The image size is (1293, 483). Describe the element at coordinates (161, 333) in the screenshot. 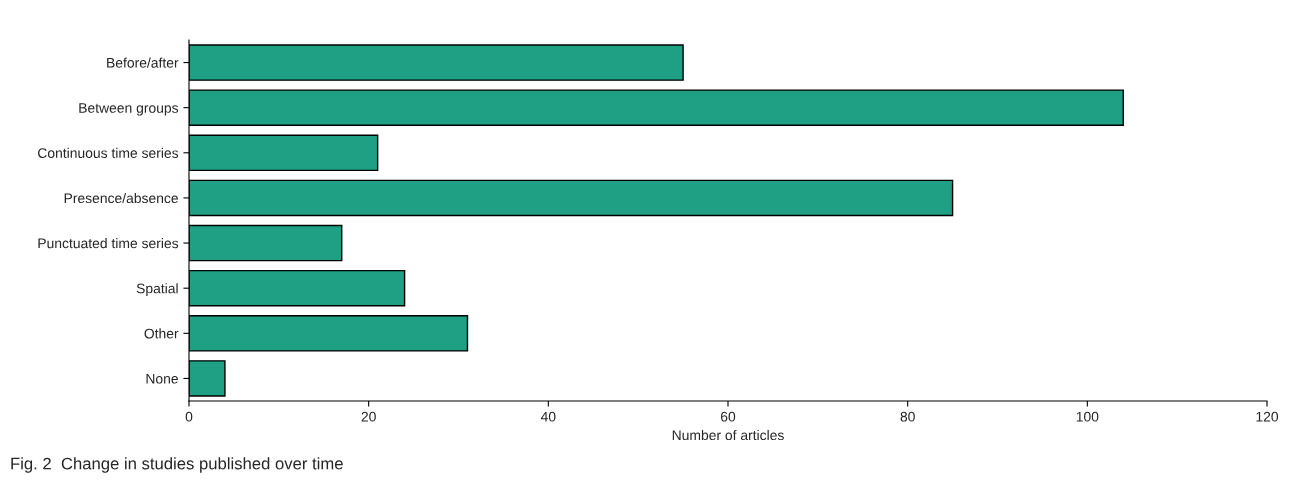

I see `y-tick-label: Other` at that location.